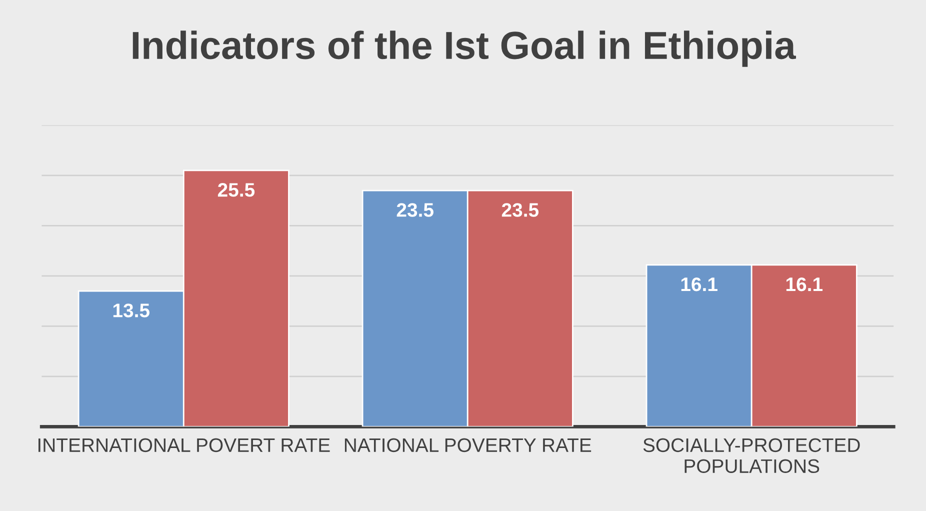  Describe the element at coordinates (751, 456) in the screenshot. I see `x-tick-label: SOCIALLY-PROTECTED POPULATIONS` at that location.